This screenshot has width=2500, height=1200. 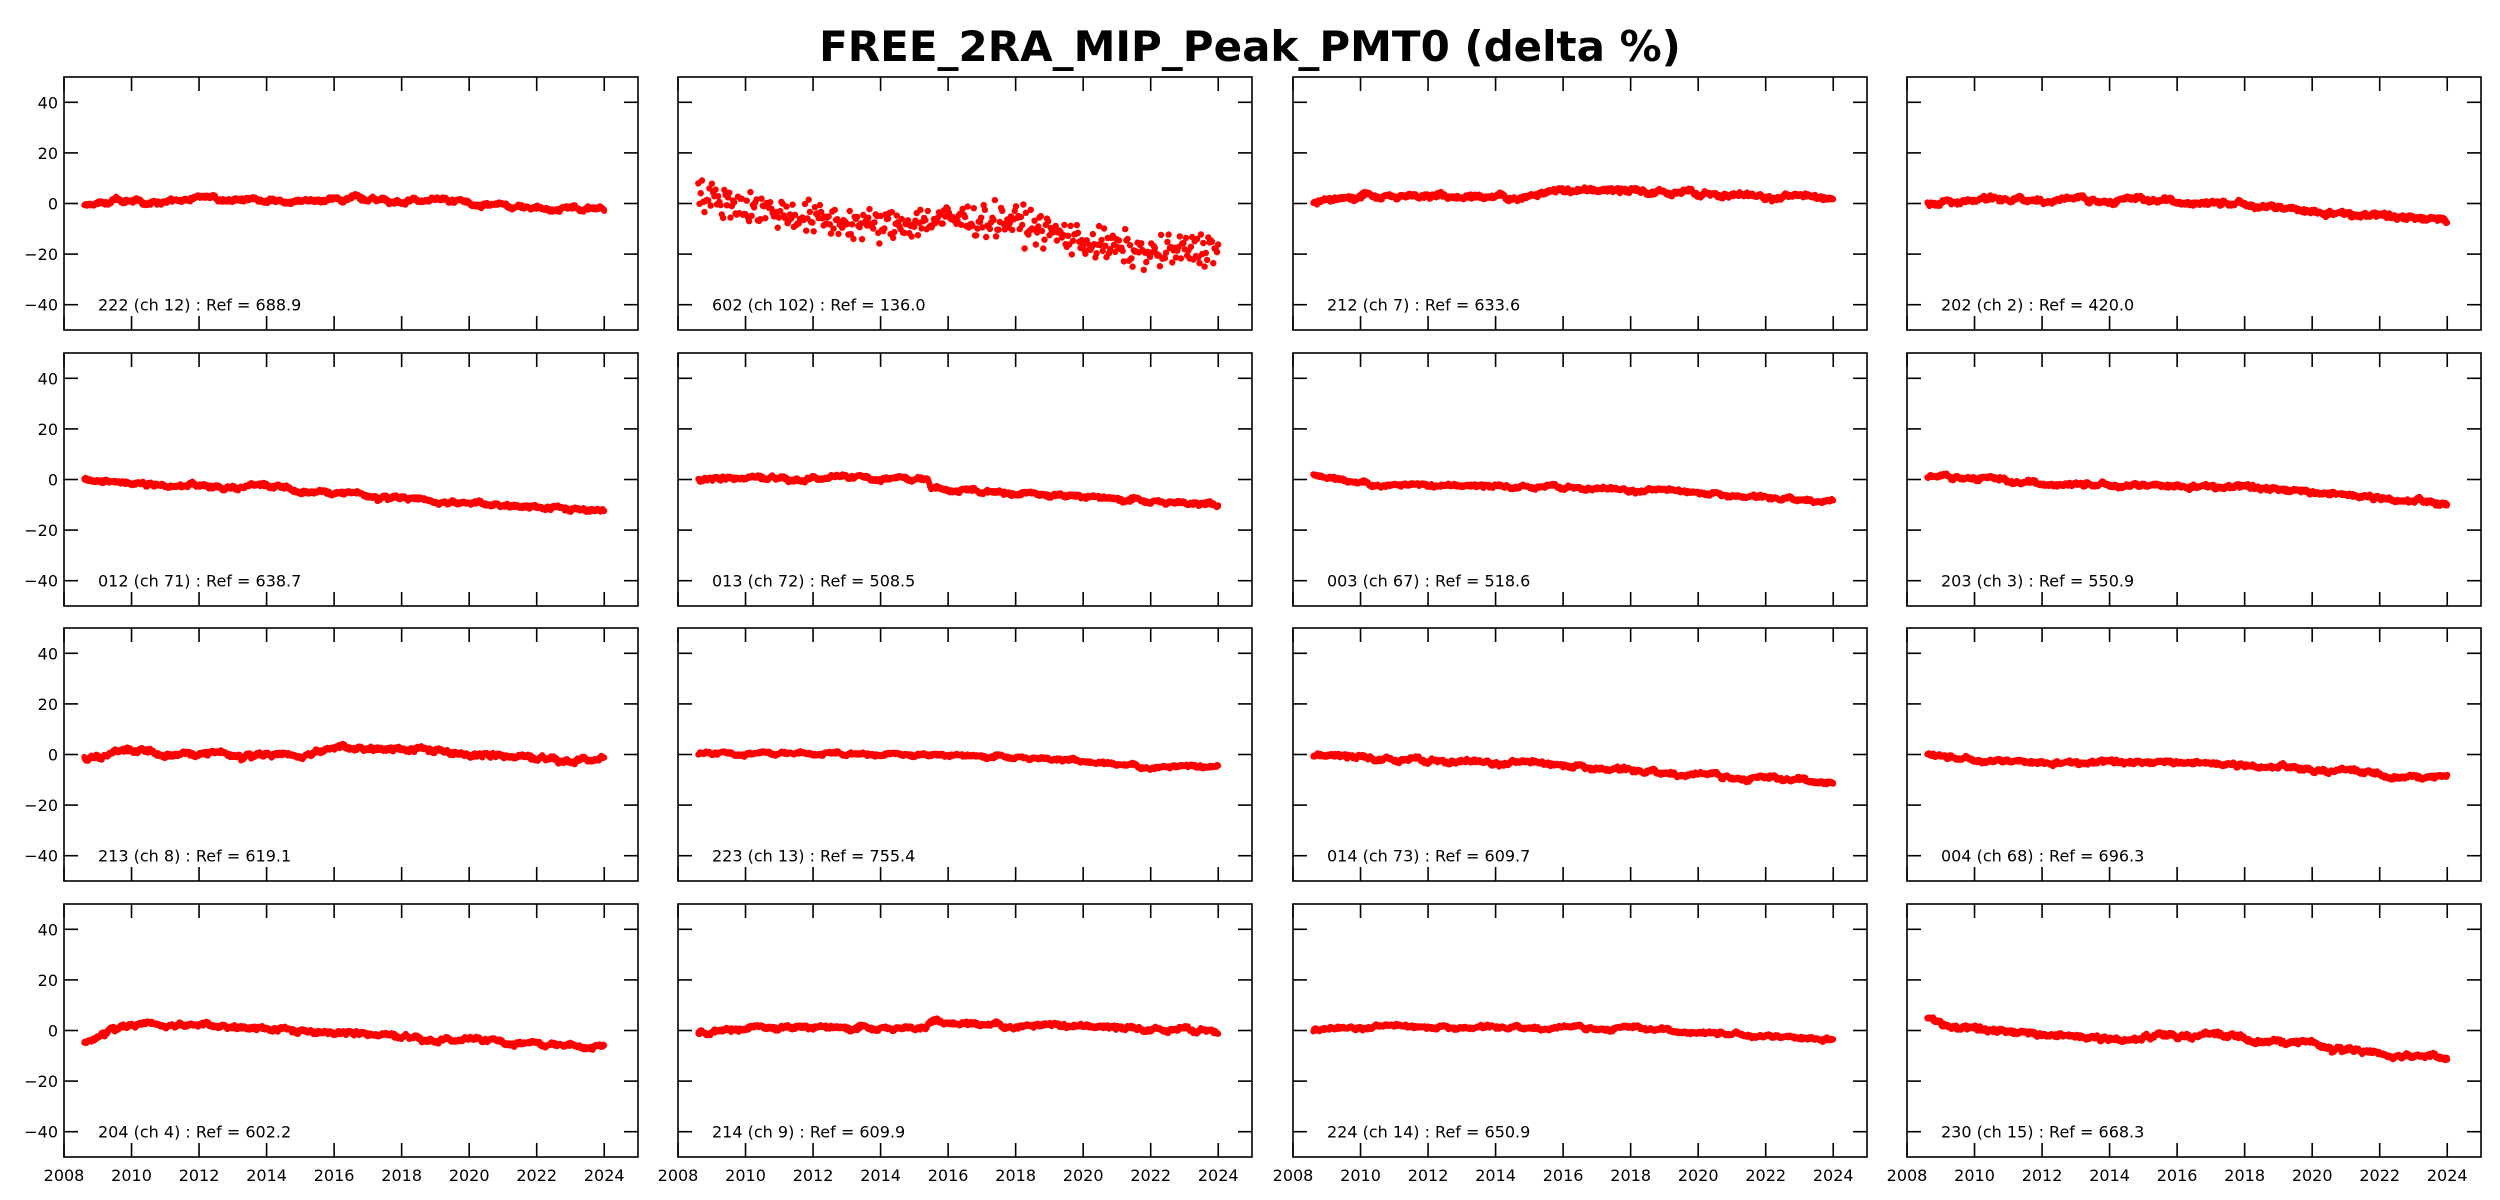 I want to click on chart-title: FREE_2RA_MIP_Peak_PMT0 (delta %), so click(x=1250, y=46).